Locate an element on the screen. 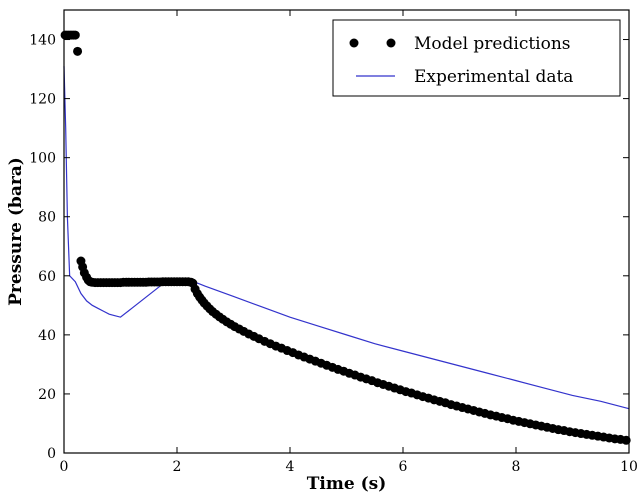  x-tick-label: 4 is located at coordinates (290, 467).